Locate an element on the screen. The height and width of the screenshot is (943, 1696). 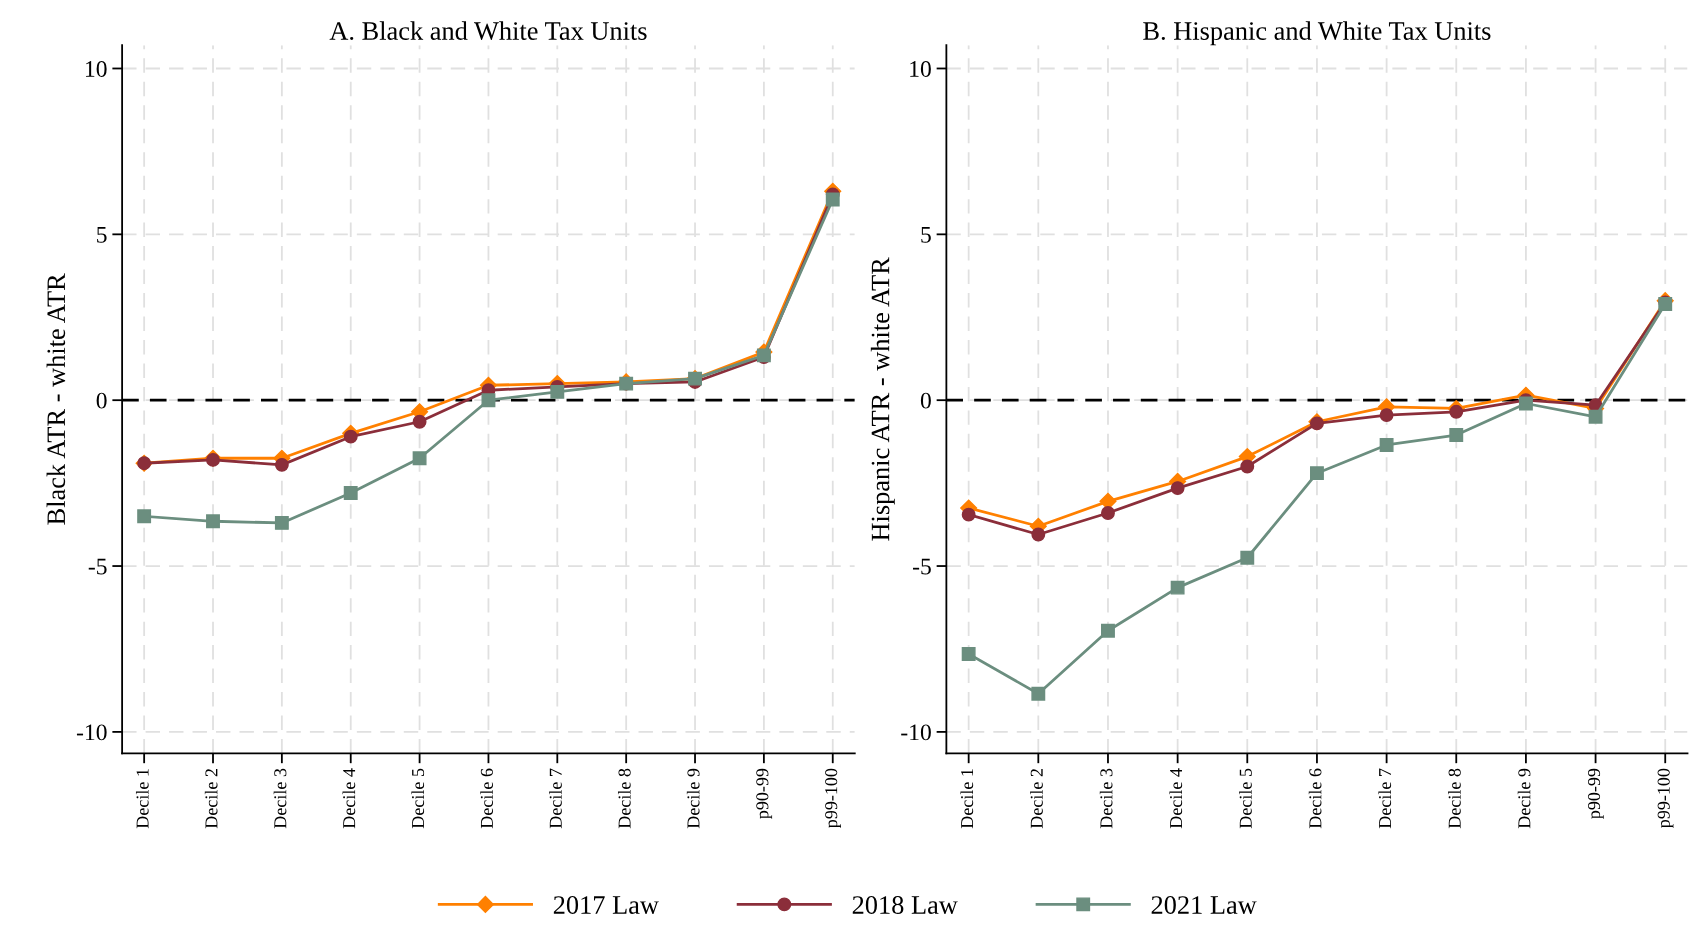
legend-label: 2018 Law is located at coordinates (905, 905).